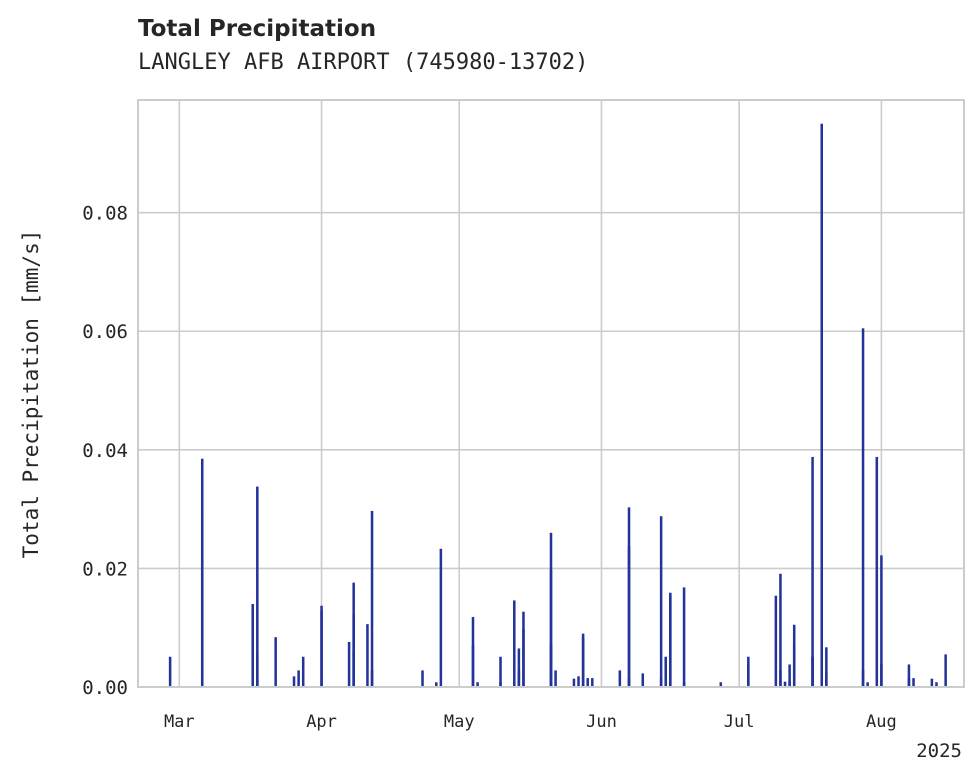 Image resolution: width=980 pixels, height=783 pixels. I want to click on y-tick-label: 0.04, so click(105, 451).